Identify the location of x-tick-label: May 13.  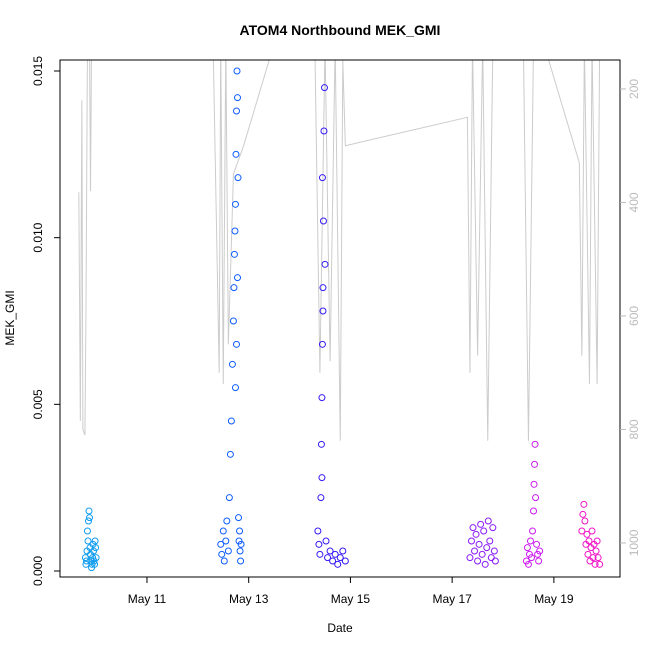
(249, 599).